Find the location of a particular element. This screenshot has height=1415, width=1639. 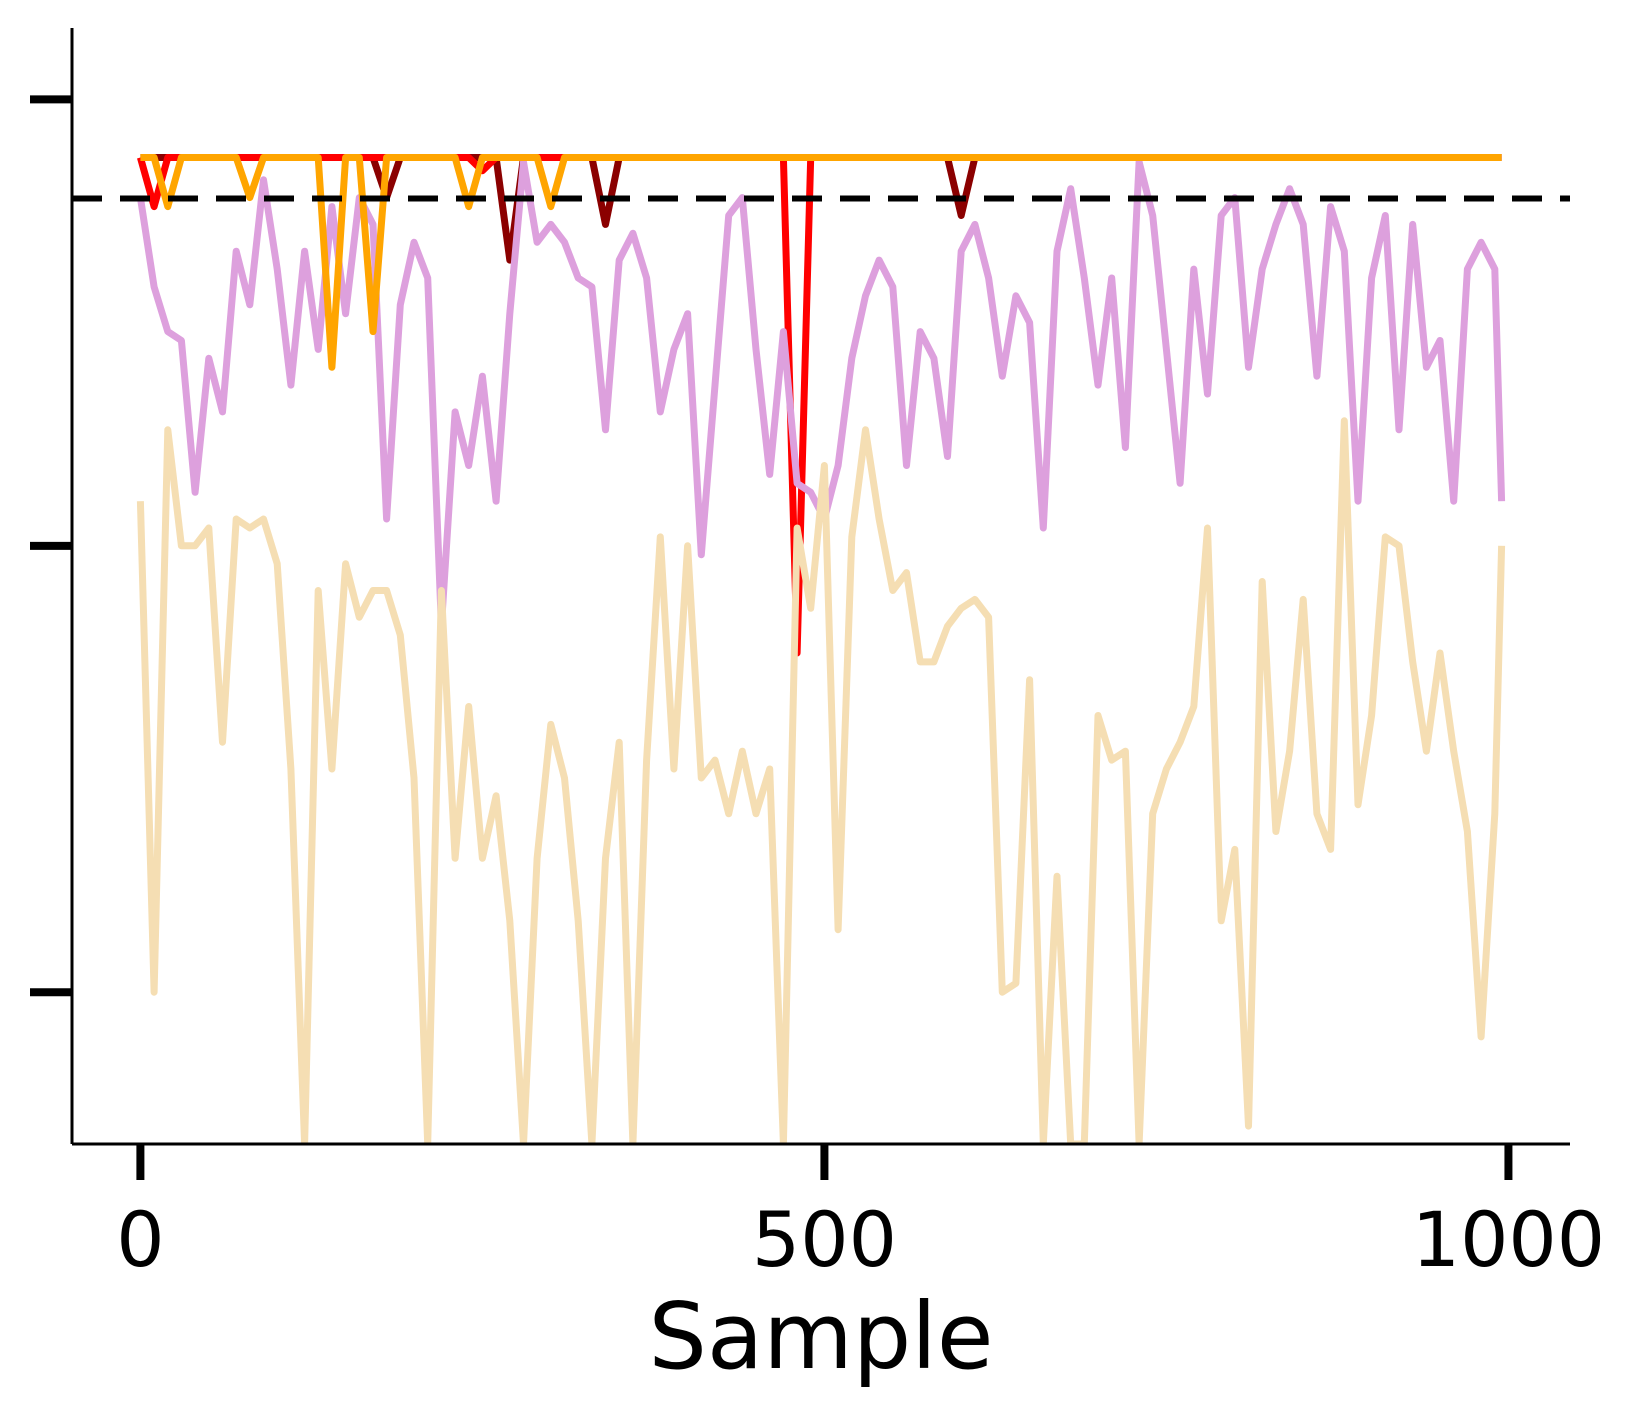

x-tick-label: 0 is located at coordinates (140, 1239).